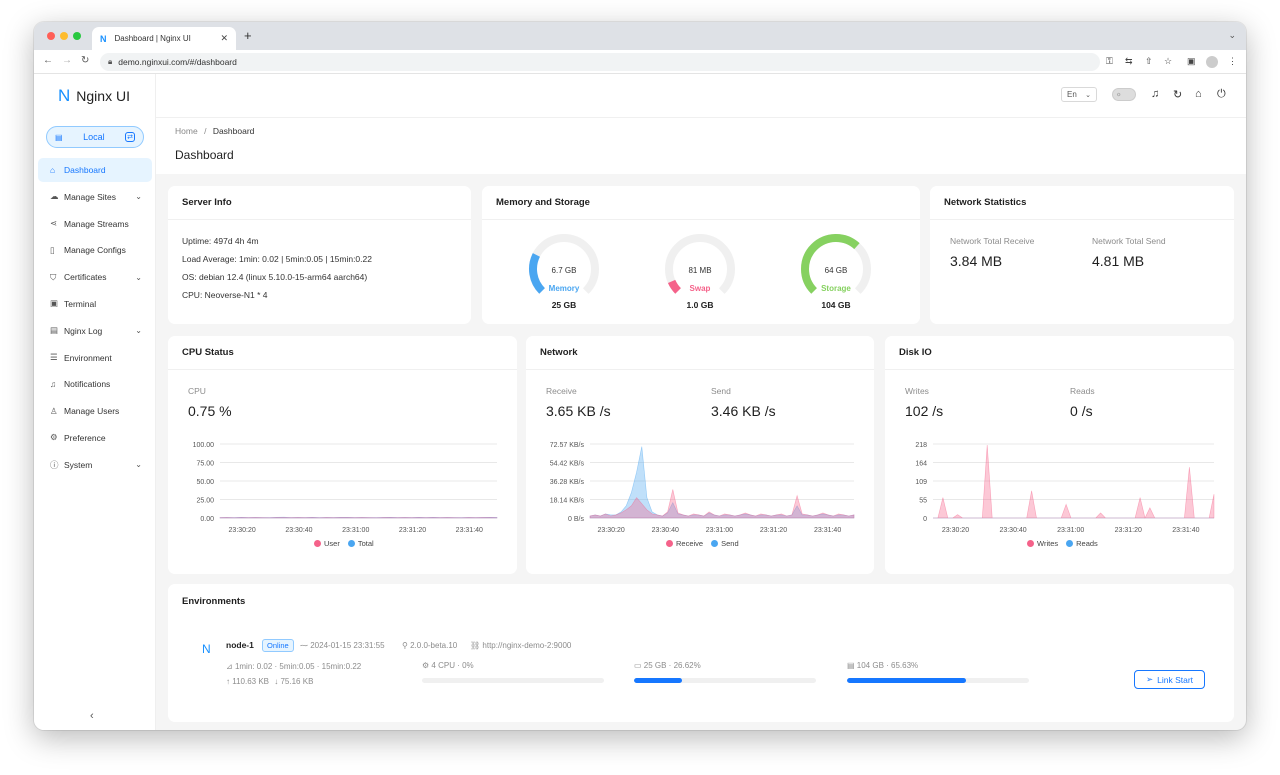 Image resolution: width=1280 pixels, height=775 pixels. I want to click on sidebar-item-environment: ☰ Environment, so click(95, 358).